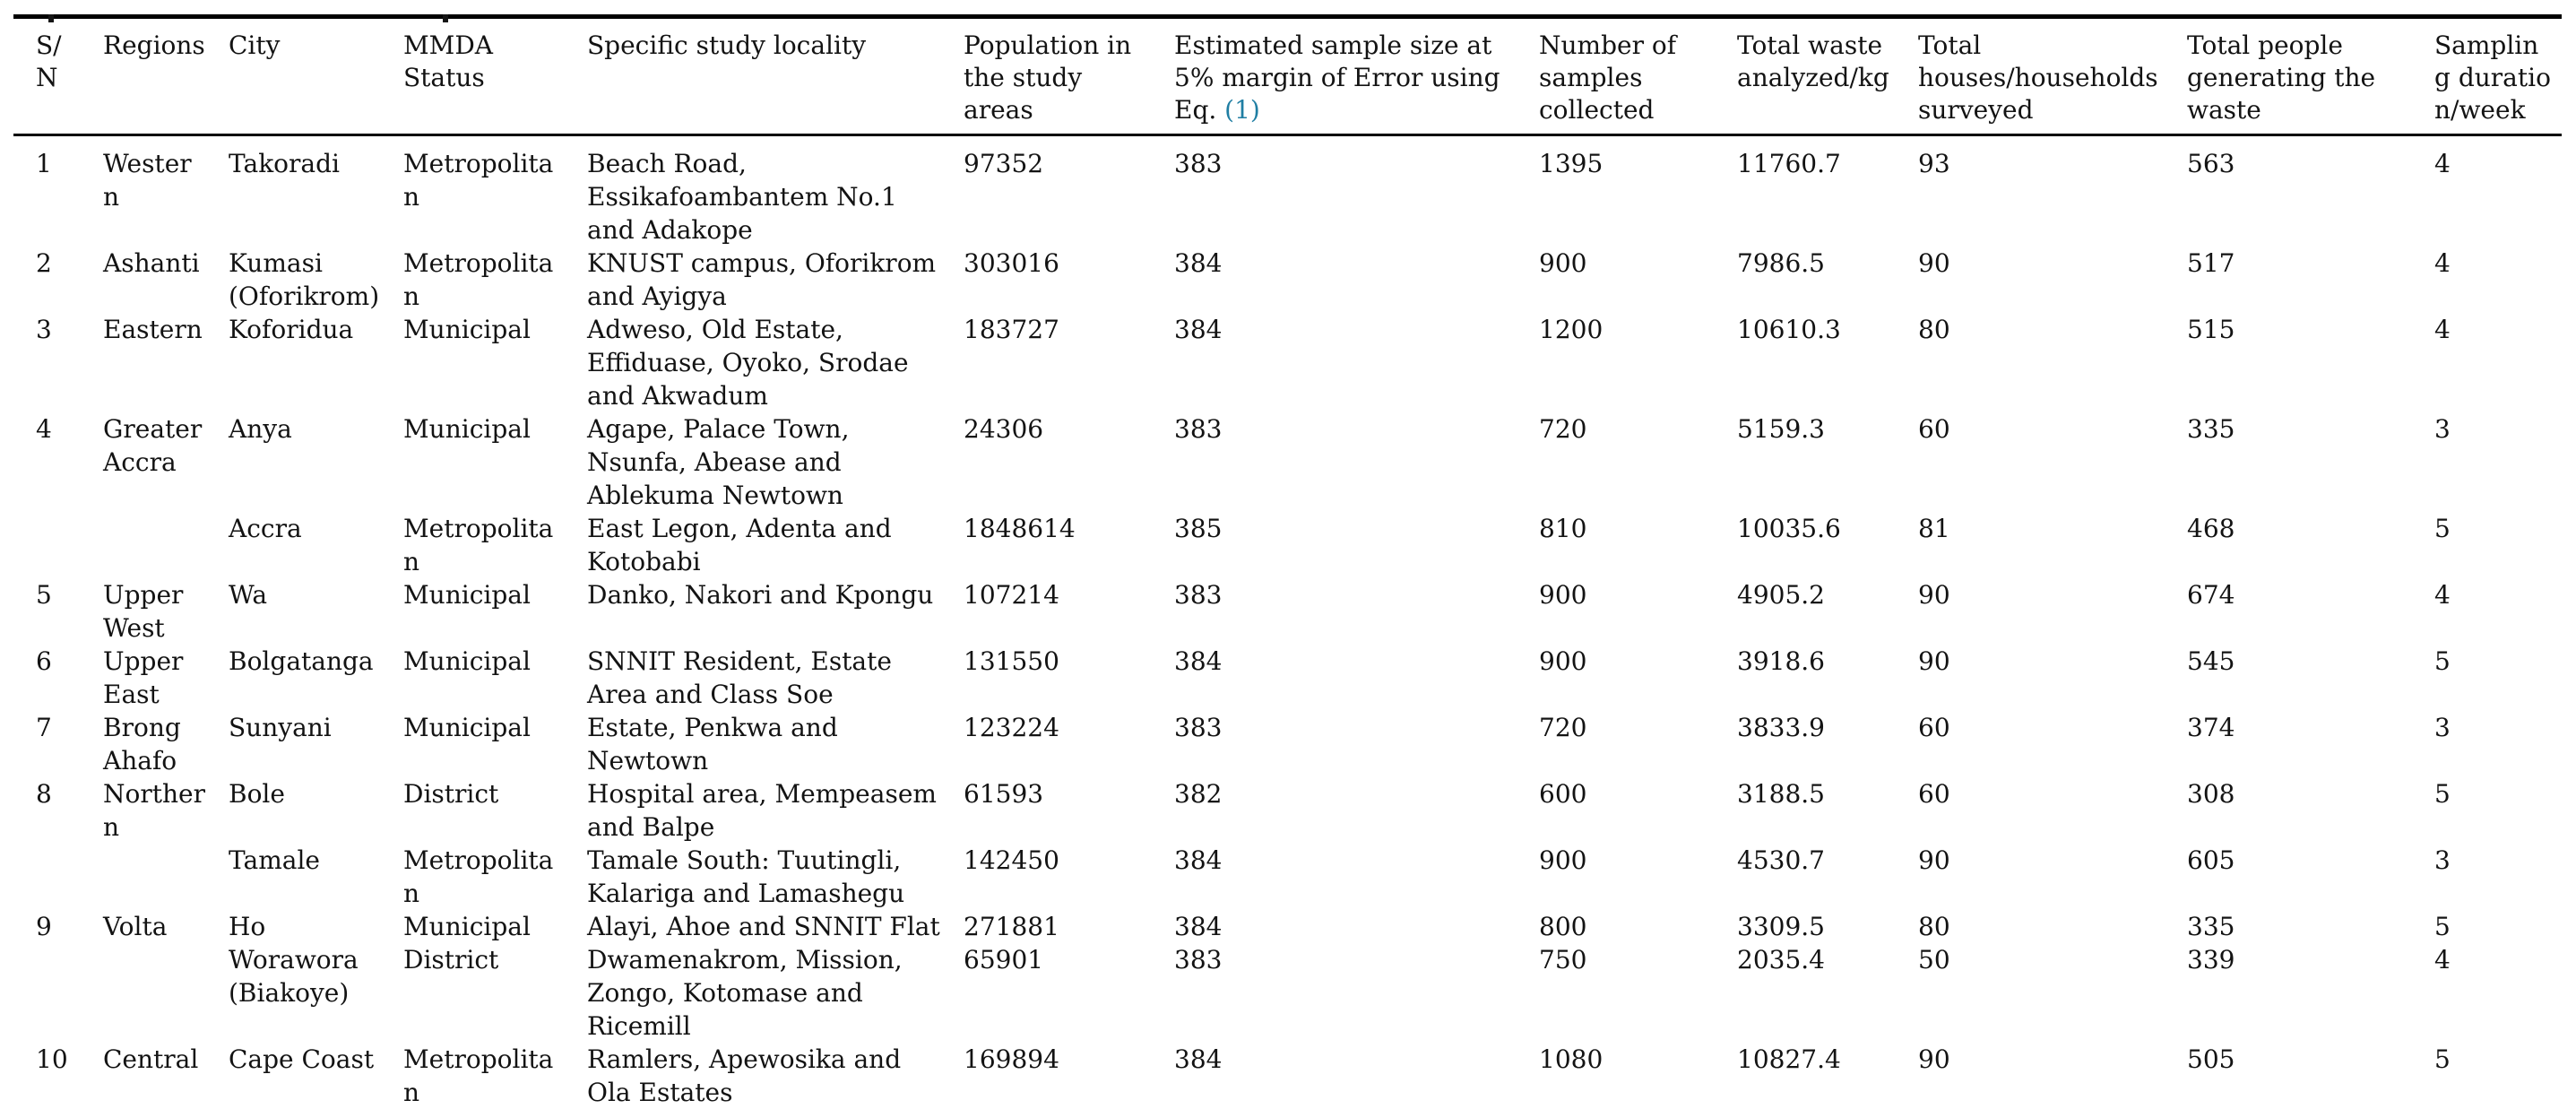  What do you see at coordinates (1827, 545) in the screenshot?
I see `waste-analyzed-cell: 10035.6` at bounding box center [1827, 545].